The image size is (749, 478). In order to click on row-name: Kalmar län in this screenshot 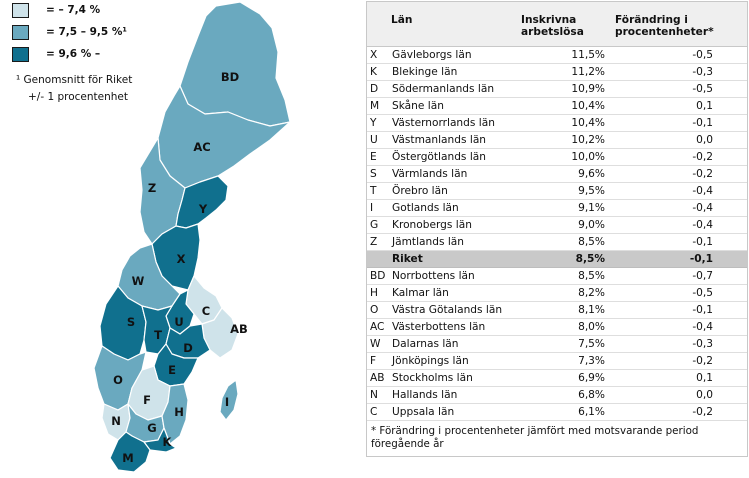, I will do `click(454, 293)`.